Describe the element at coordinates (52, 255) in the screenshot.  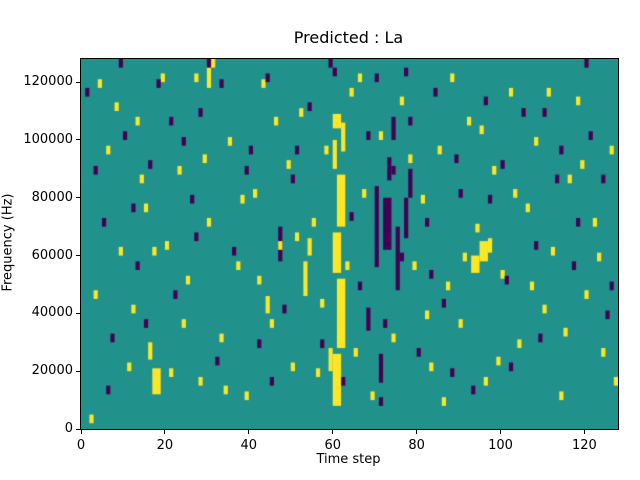
I see `y-tick-label: 60000` at that location.